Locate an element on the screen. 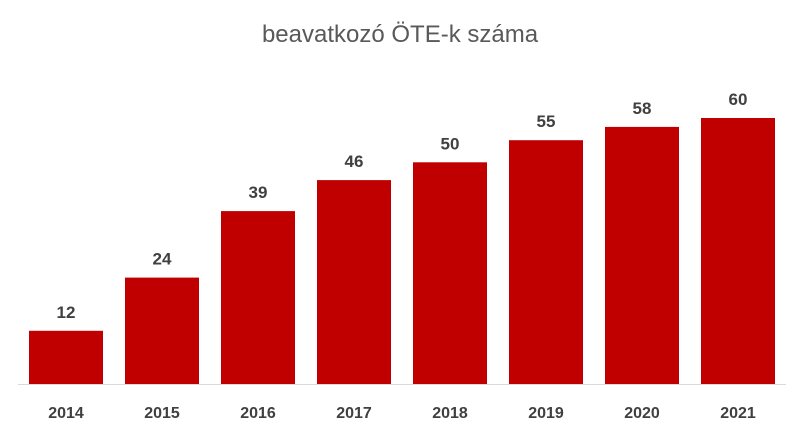  x-tick-2014: 2014 is located at coordinates (66, 413).